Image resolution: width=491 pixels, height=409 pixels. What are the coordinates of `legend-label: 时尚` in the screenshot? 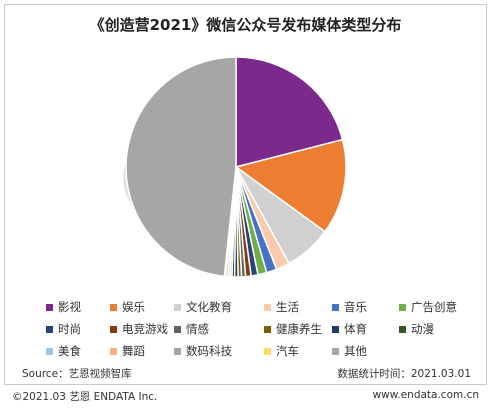 It's located at (69, 329).